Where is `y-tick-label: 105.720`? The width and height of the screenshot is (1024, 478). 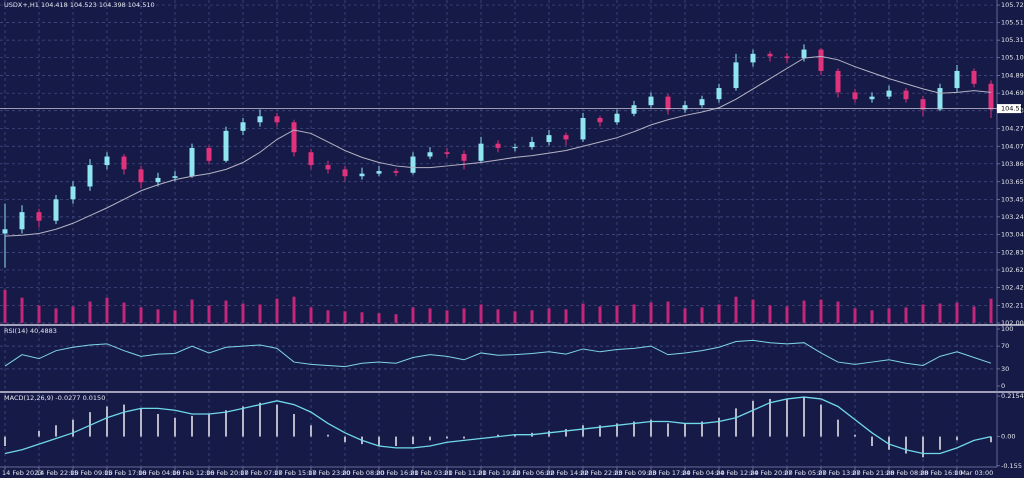
y-tick-label: 105.720 is located at coordinates (1012, 5).